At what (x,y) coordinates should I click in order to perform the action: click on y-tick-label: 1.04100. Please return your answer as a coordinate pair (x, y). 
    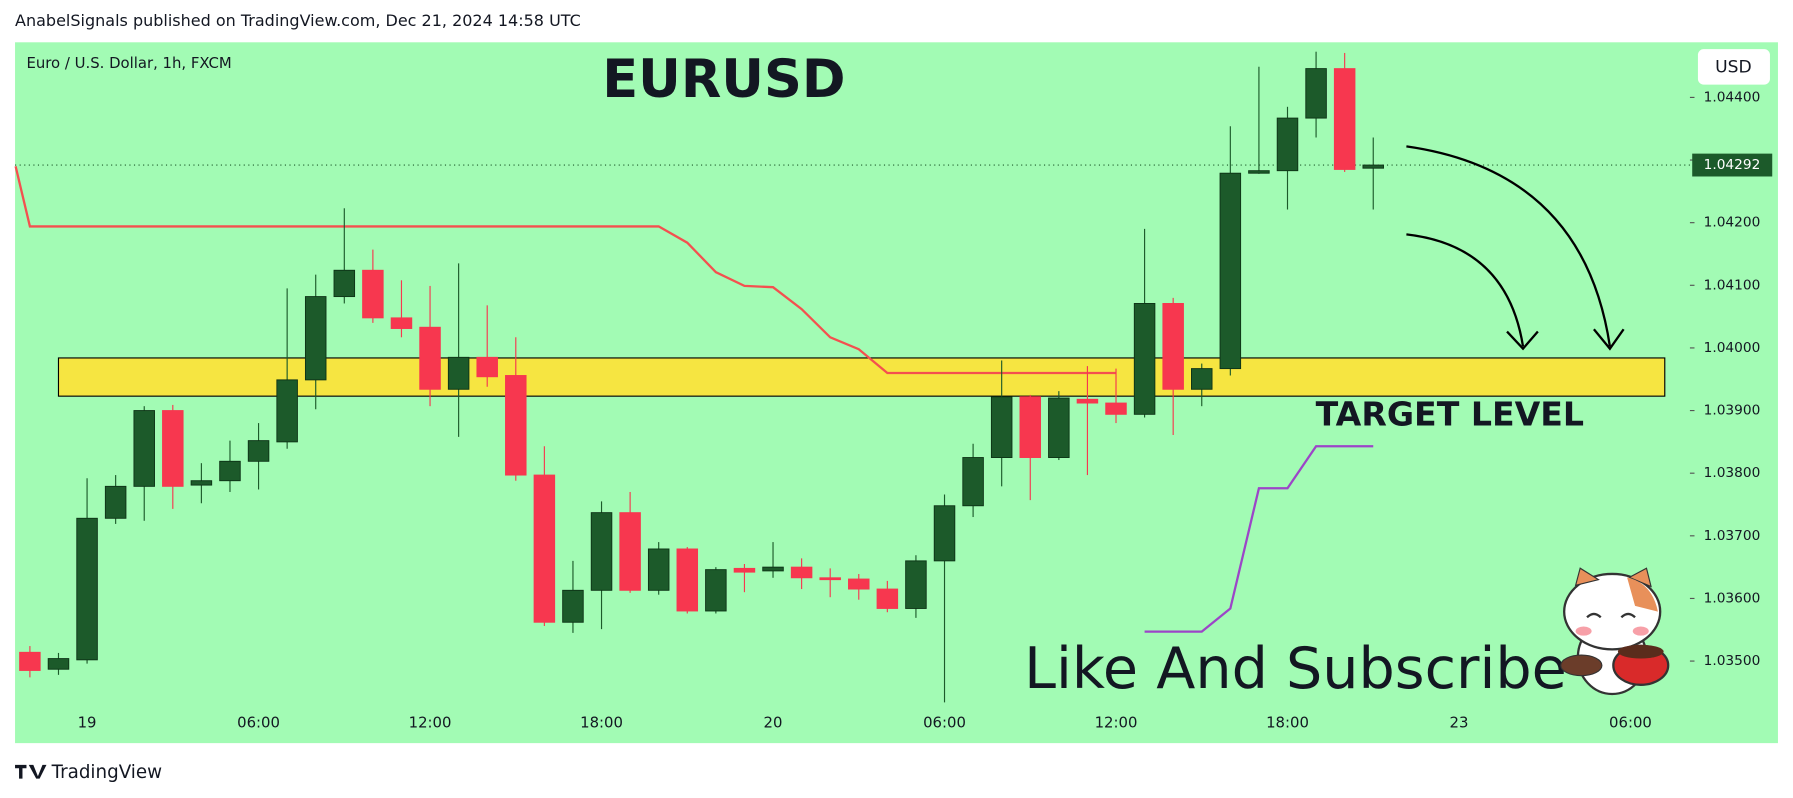
    Looking at the image, I should click on (1732, 285).